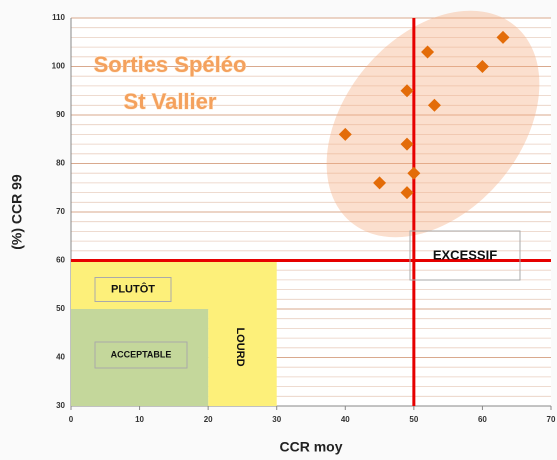 The width and height of the screenshot is (557, 460). Describe the element at coordinates (60, 357) in the screenshot. I see `y-tick-label: 40` at that location.